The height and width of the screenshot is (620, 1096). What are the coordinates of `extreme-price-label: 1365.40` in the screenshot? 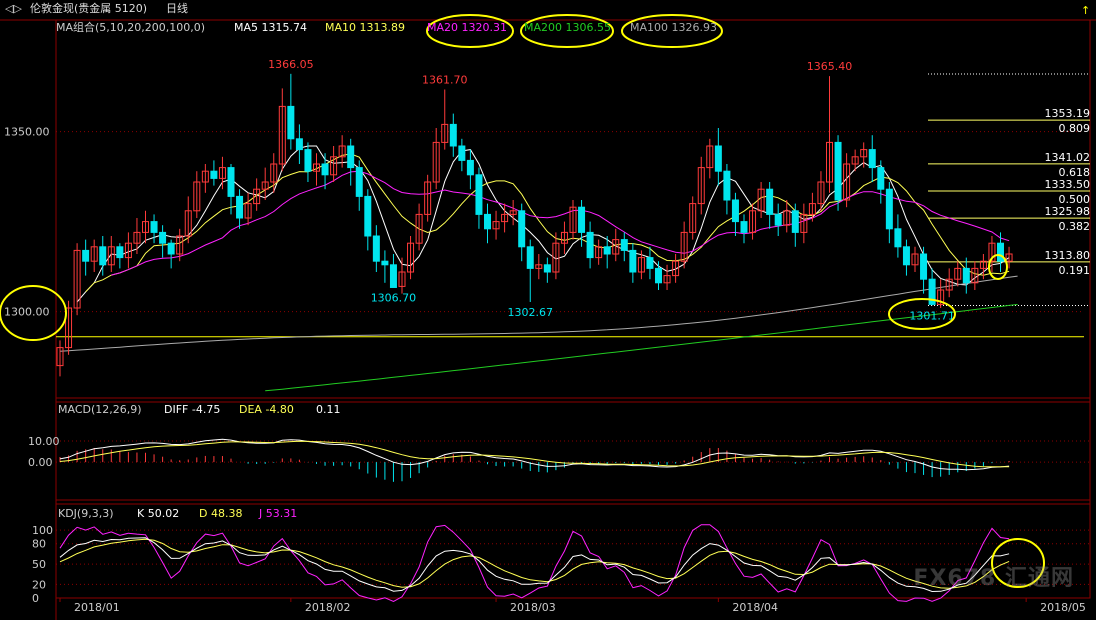 It's located at (830, 66).